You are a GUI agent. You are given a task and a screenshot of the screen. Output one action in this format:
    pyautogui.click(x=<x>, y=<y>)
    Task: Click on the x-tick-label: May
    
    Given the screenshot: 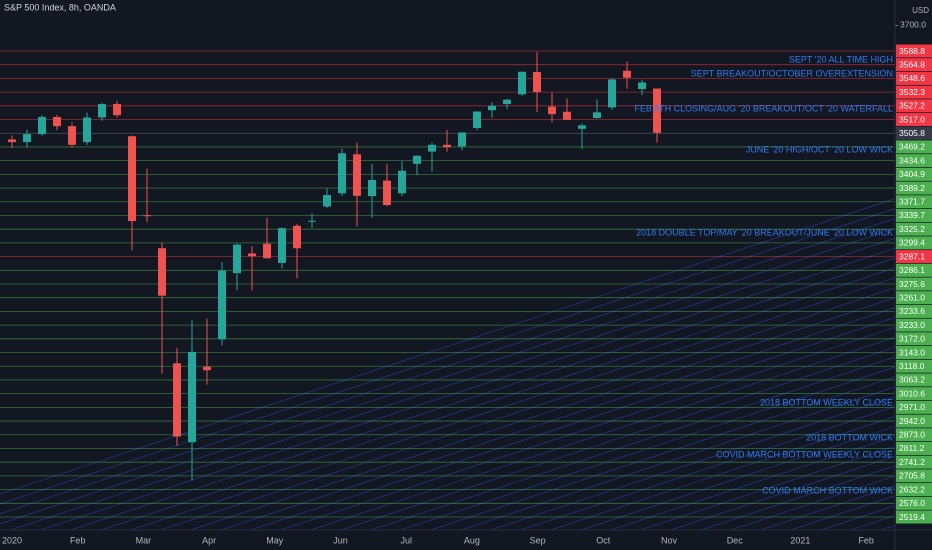 What is the action you would take?
    pyautogui.click(x=275, y=540)
    